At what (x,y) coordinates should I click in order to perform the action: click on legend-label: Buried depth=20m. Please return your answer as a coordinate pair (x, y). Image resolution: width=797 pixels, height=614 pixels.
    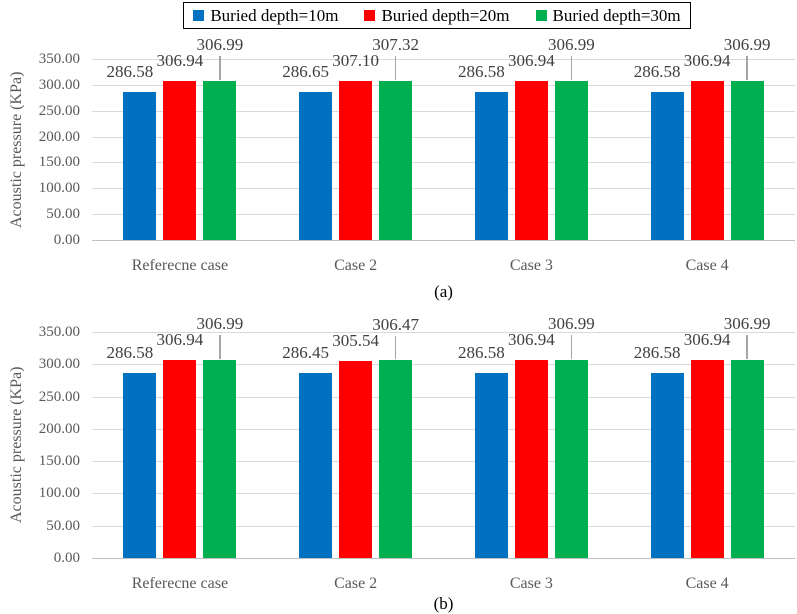
    Looking at the image, I should click on (445, 15).